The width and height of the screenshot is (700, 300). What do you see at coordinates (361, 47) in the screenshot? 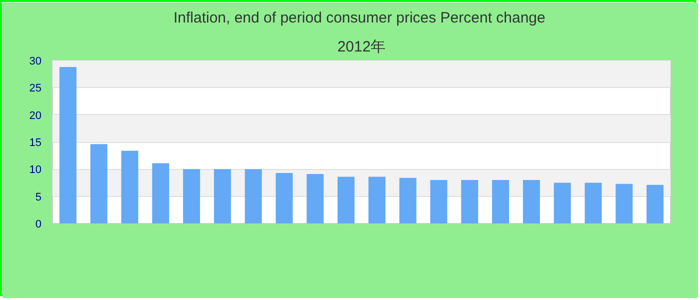
I see `chart-subtitle: 2012年` at bounding box center [361, 47].